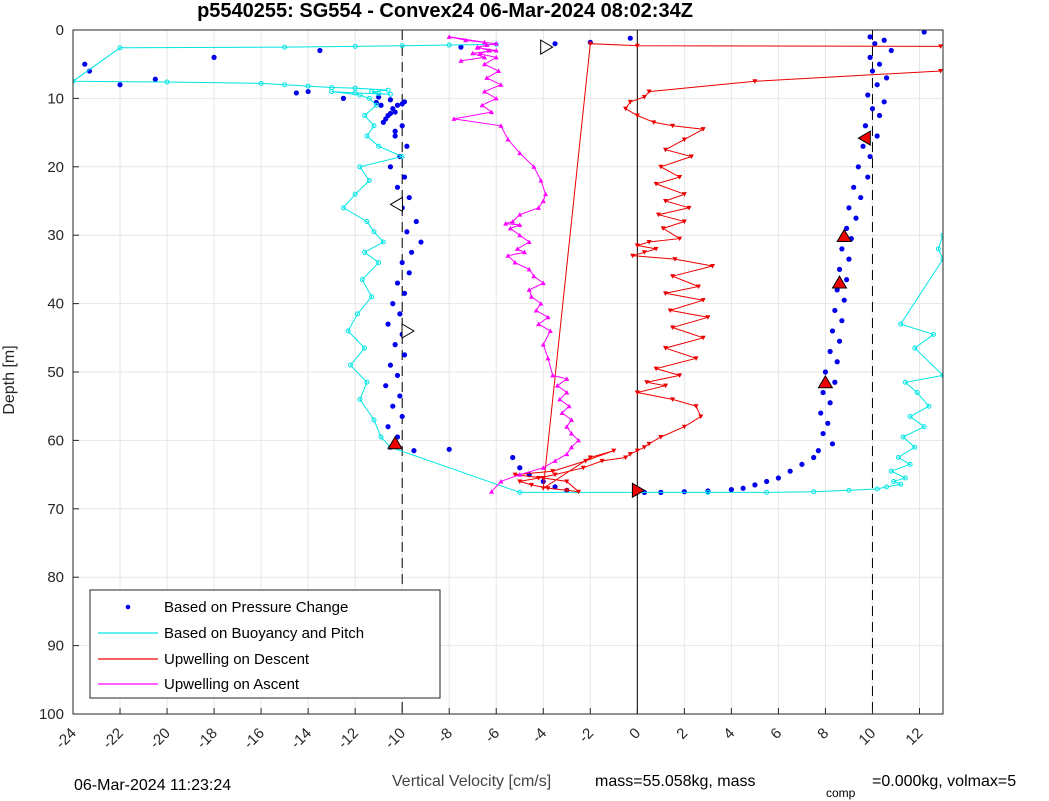 The width and height of the screenshot is (1049, 801). Describe the element at coordinates (55, 372) in the screenshot. I see `y-tick-label: 50` at that location.